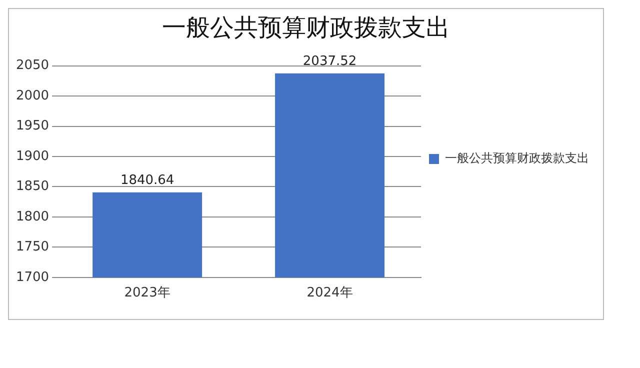 The width and height of the screenshot is (640, 368). Describe the element at coordinates (147, 293) in the screenshot. I see `x-tick-label: 2023年` at that location.